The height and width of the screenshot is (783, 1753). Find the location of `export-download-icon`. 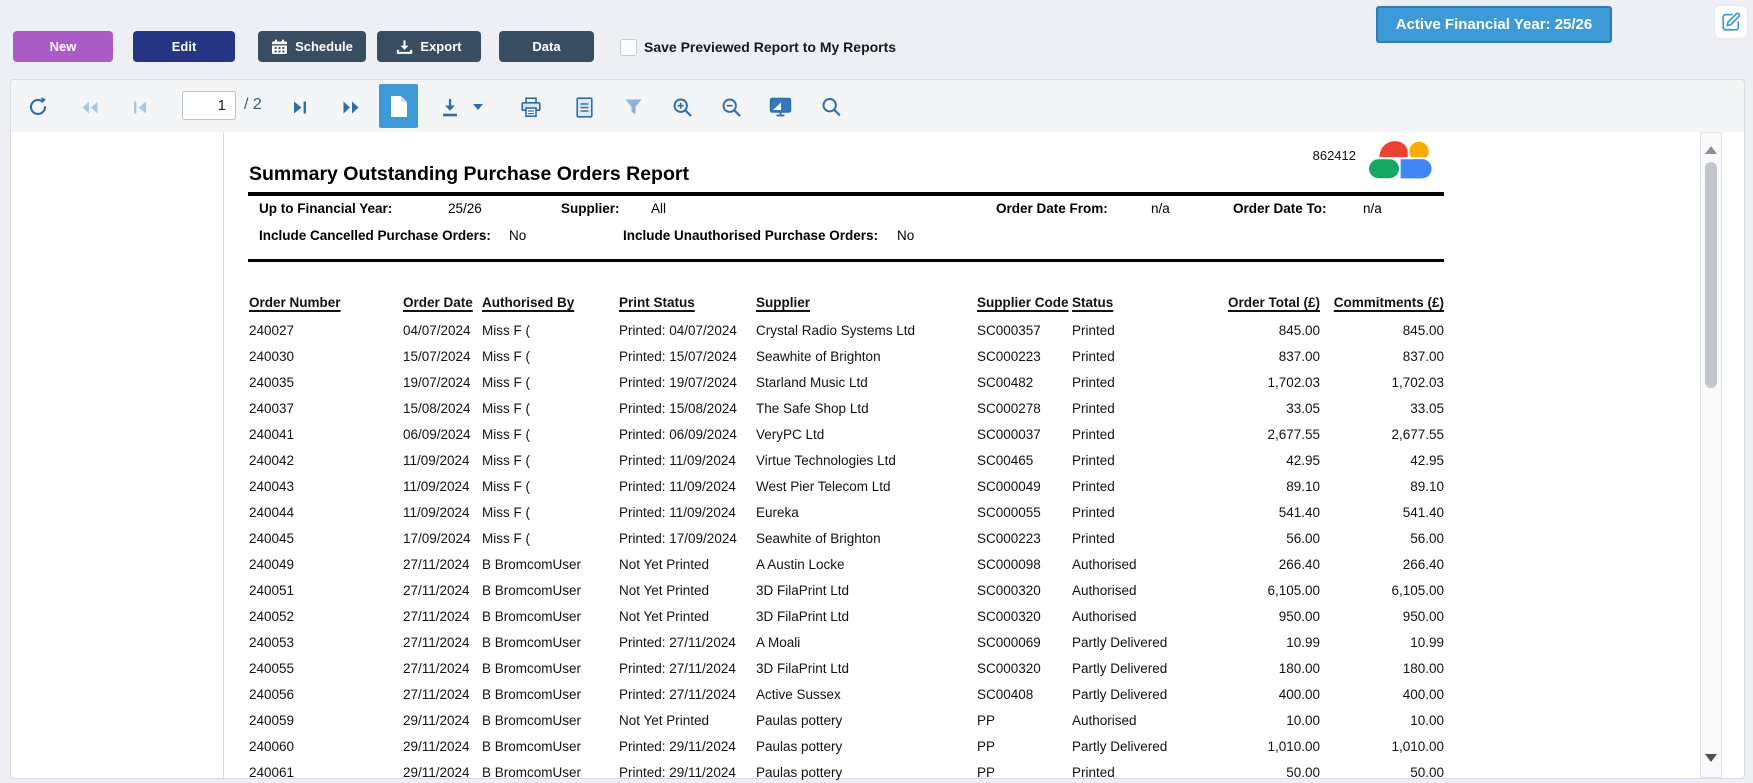

export-download-icon is located at coordinates (404, 47).